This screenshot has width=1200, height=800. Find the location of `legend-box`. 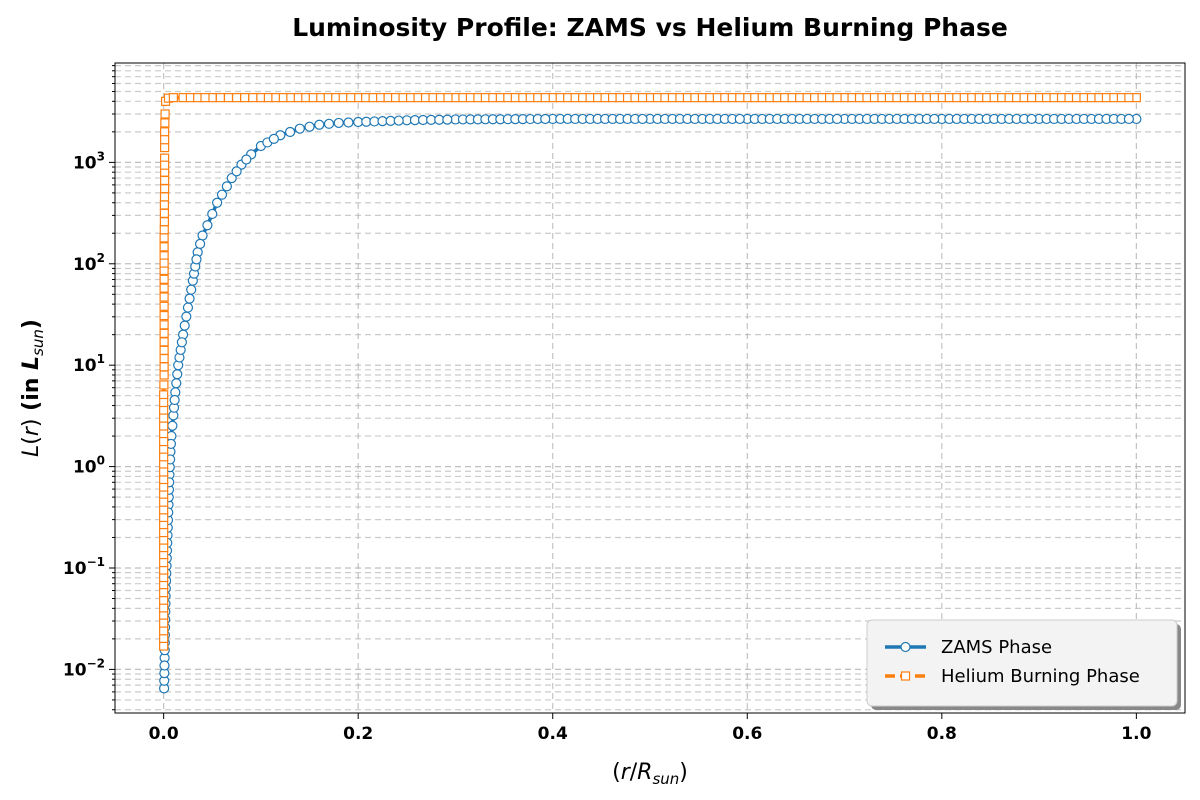

legend-box is located at coordinates (1022, 663).